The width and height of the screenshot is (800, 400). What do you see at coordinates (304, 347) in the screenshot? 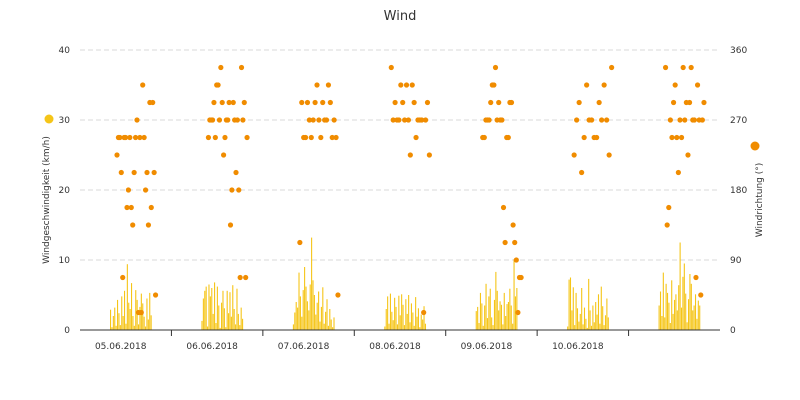
I see `x-tick-label: 07.06.2018` at bounding box center [304, 347].